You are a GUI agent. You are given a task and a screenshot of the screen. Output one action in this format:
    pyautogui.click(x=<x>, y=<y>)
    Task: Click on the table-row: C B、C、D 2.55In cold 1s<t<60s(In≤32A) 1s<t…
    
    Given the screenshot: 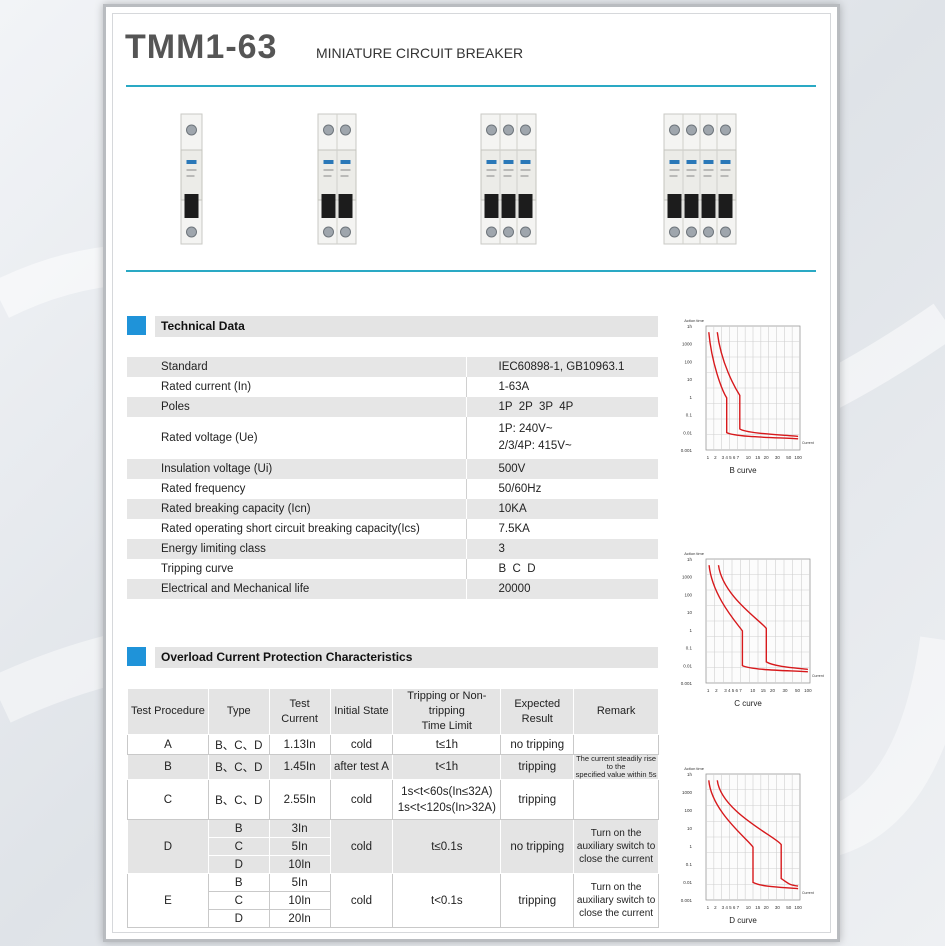 What is the action you would take?
    pyautogui.click(x=393, y=799)
    